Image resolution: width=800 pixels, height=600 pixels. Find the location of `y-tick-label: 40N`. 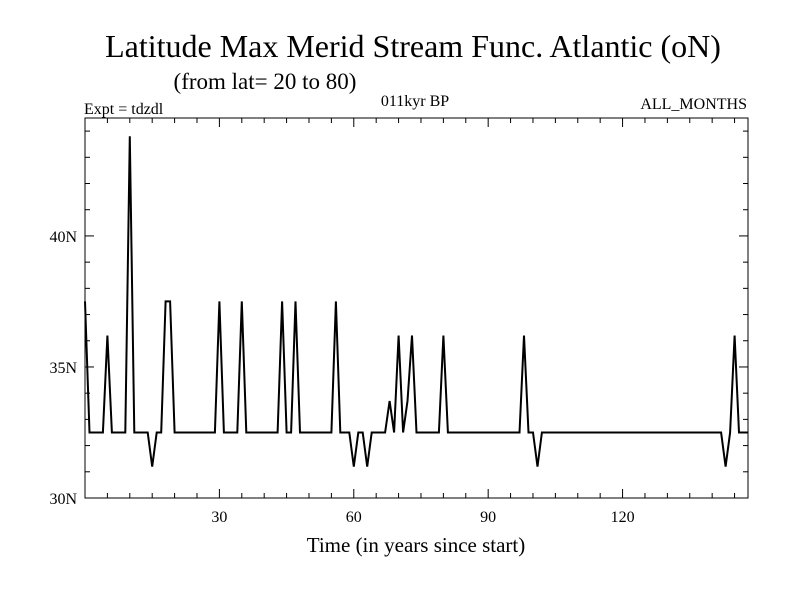

y-tick-label: 40N is located at coordinates (63, 237).